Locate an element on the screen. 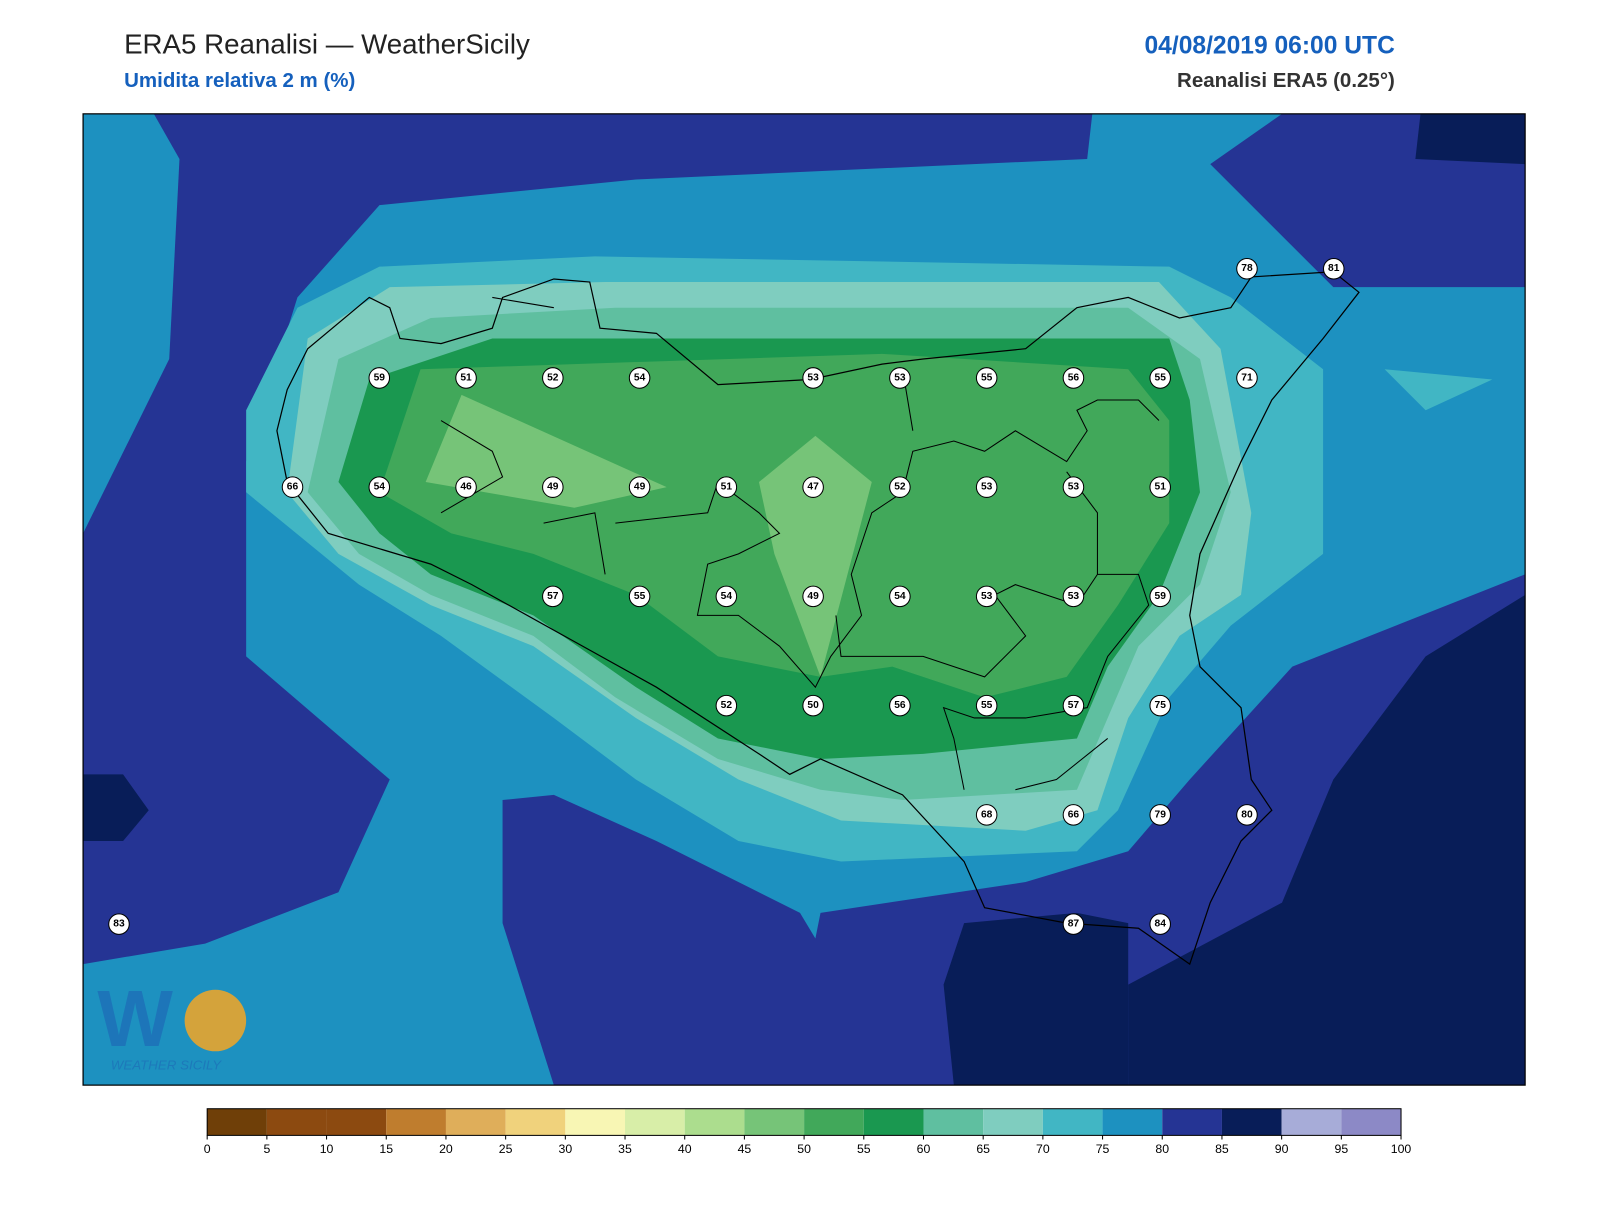 This screenshot has width=1600, height=1205. station-value: 79 is located at coordinates (1161, 814).